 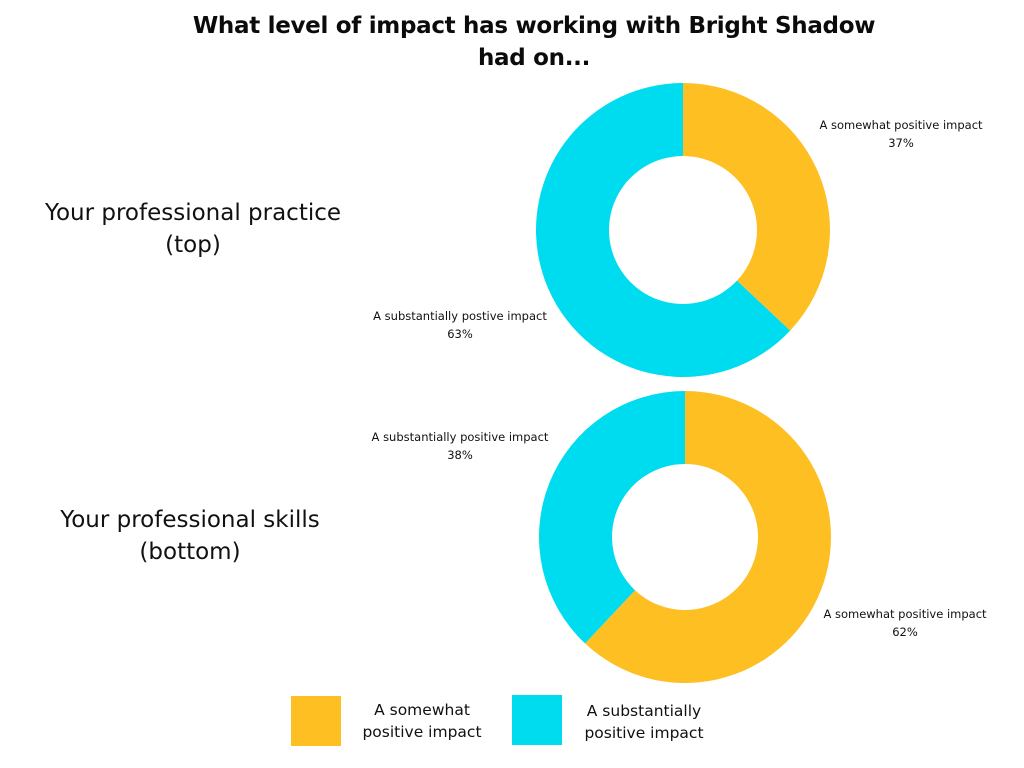 What do you see at coordinates (537, 720) in the screenshot?
I see `legend-swatch-substantially` at bounding box center [537, 720].